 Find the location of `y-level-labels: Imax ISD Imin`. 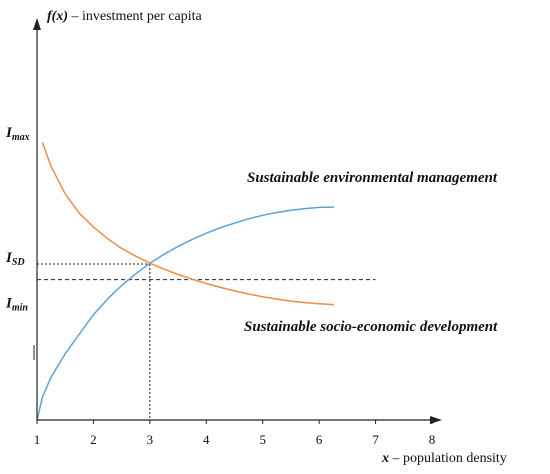

y-level-labels: Imax ISD Imin is located at coordinates (17, 219).